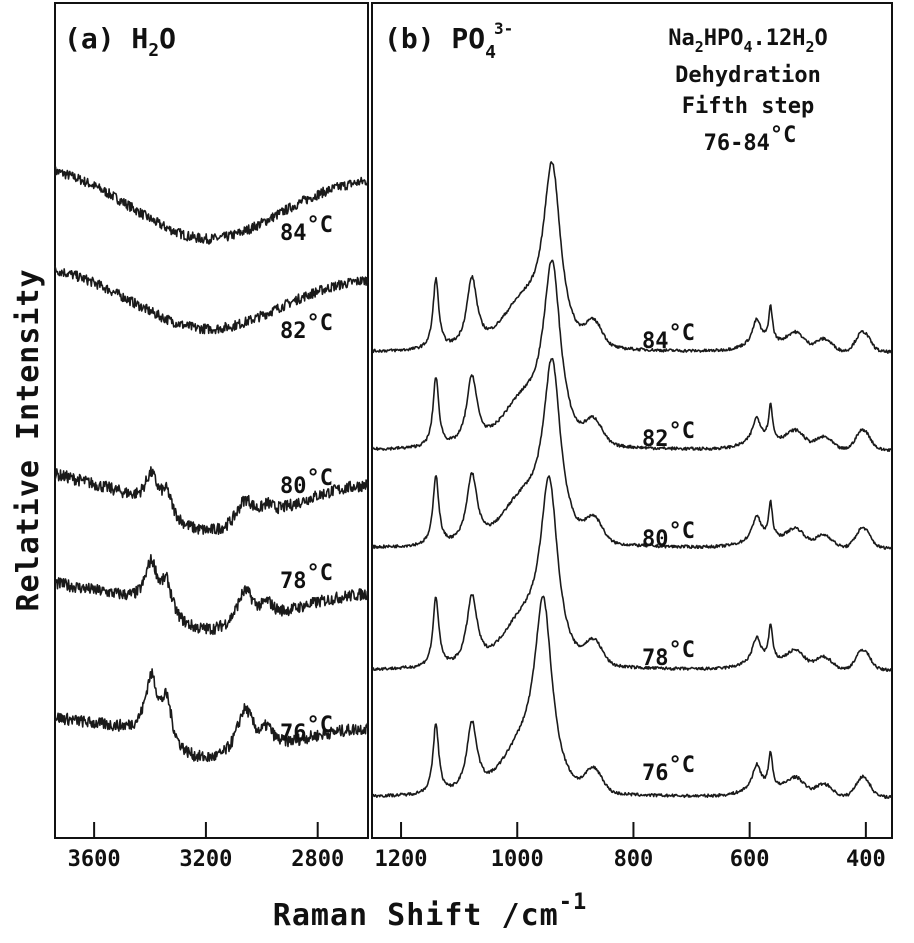 The height and width of the screenshot is (943, 914). I want to click on panel-a-ticks: 3600 3200 2800, so click(206, 847).